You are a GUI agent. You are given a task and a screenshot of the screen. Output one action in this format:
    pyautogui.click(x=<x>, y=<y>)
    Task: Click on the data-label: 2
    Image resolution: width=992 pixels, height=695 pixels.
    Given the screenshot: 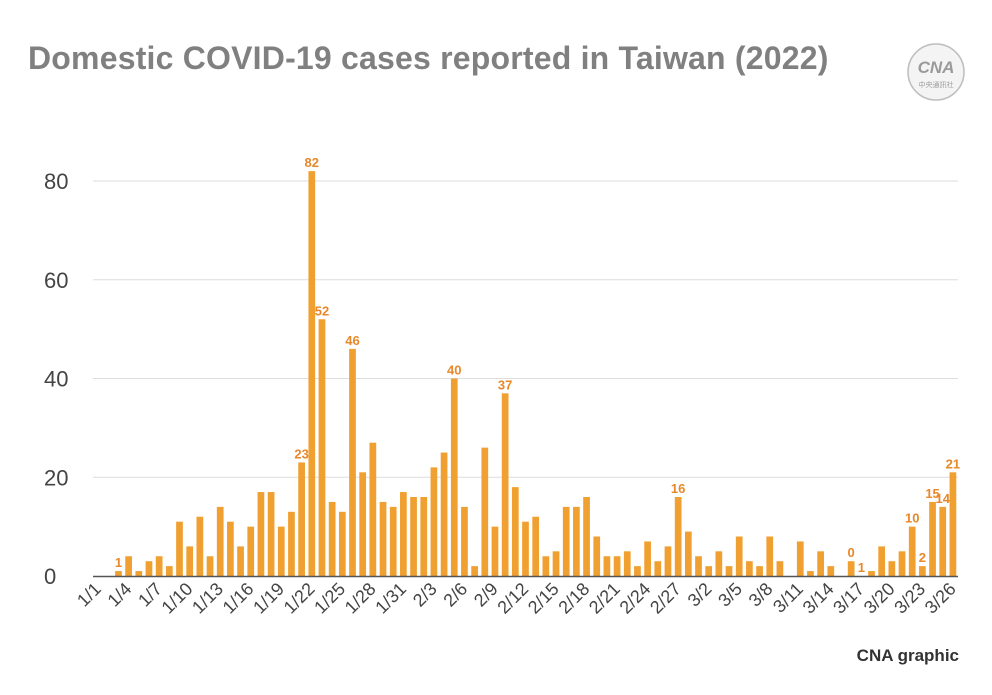 What is the action you would take?
    pyautogui.click(x=922, y=557)
    